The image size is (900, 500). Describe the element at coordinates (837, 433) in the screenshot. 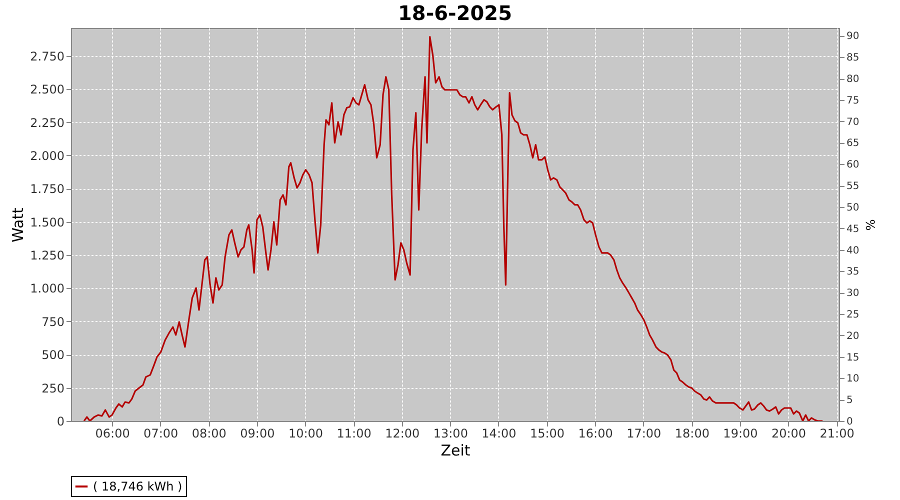

I see `x-tick-label: 21:00` at that location.